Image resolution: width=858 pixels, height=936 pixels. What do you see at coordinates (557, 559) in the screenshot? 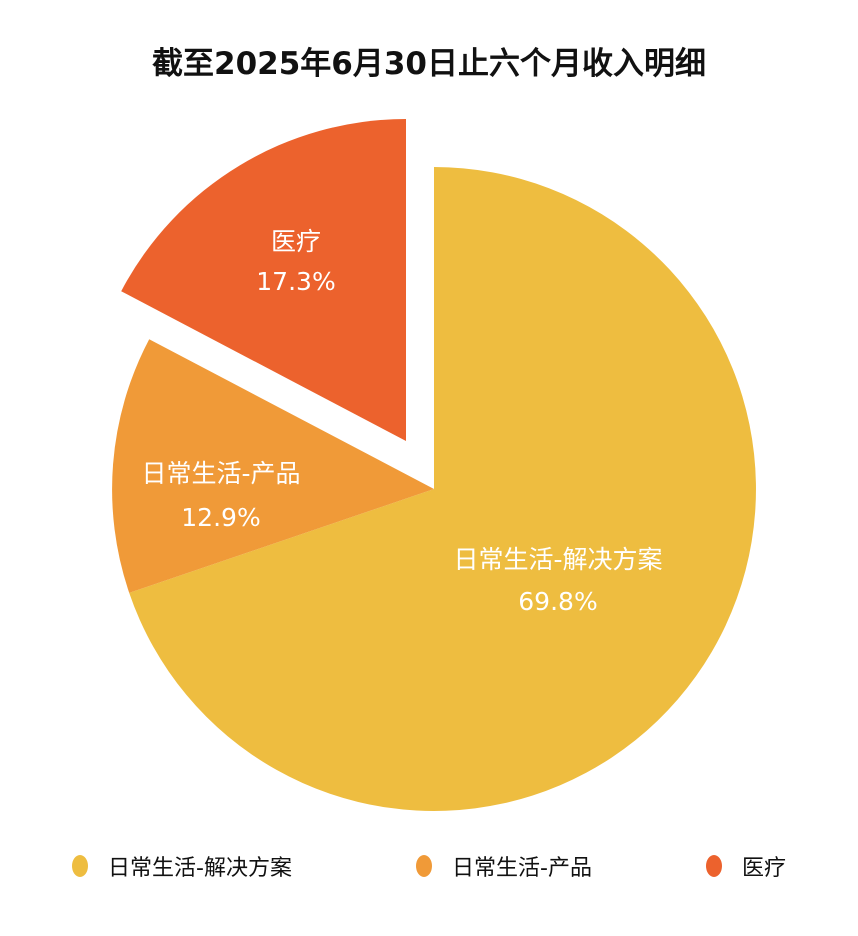
I see `slice-label-daily-life-solutions-name: 日常生活-解决方案` at bounding box center [557, 559].